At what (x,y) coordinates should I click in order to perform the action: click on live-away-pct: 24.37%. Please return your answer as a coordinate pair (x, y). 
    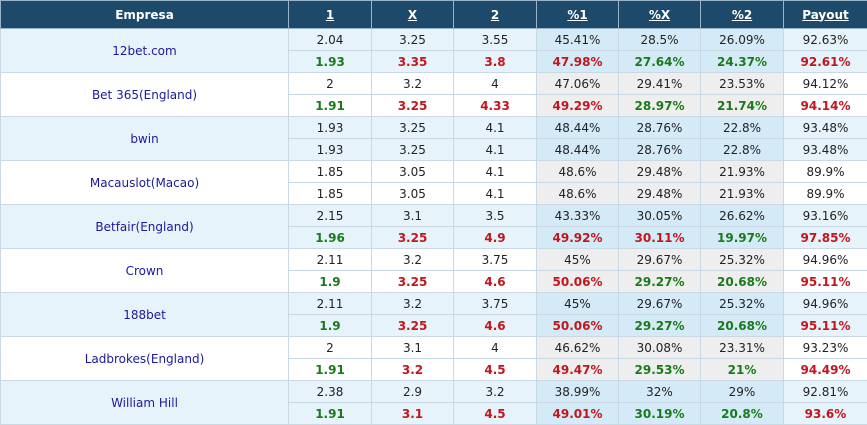
    Looking at the image, I should click on (742, 62).